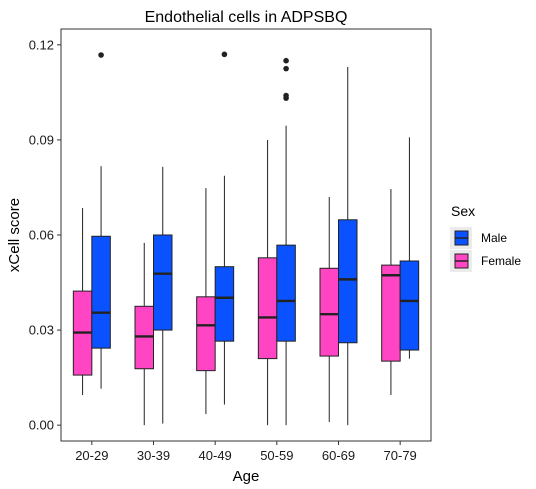 This screenshot has height=489, width=536. What do you see at coordinates (501, 261) in the screenshot?
I see `legend-label: Female` at bounding box center [501, 261].